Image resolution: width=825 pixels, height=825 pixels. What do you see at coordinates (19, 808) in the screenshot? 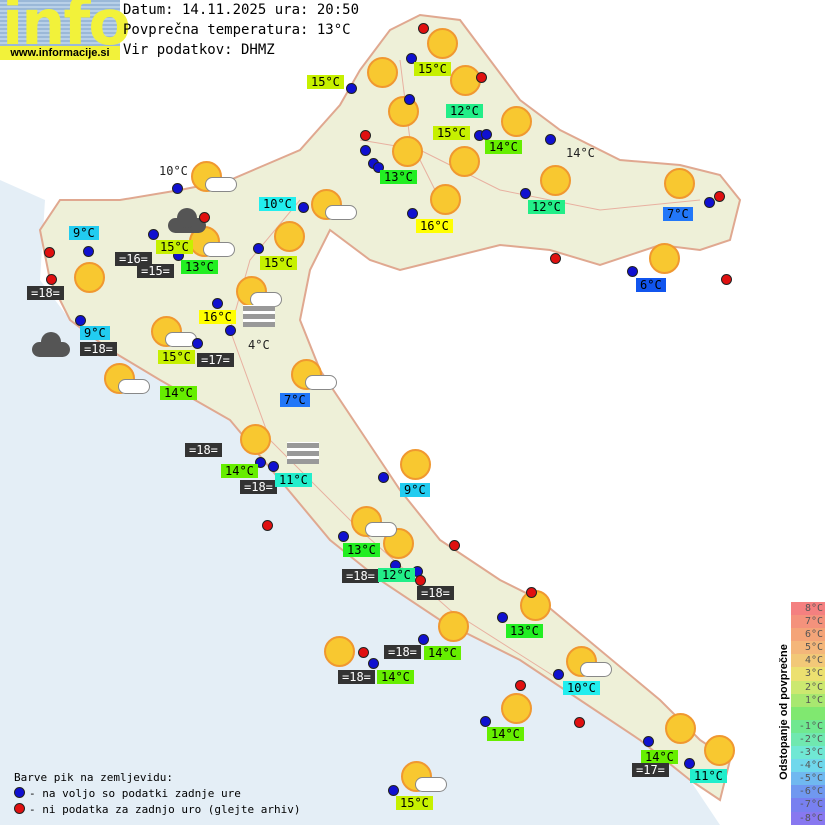
I see `red-dot-icon` at bounding box center [19, 808].